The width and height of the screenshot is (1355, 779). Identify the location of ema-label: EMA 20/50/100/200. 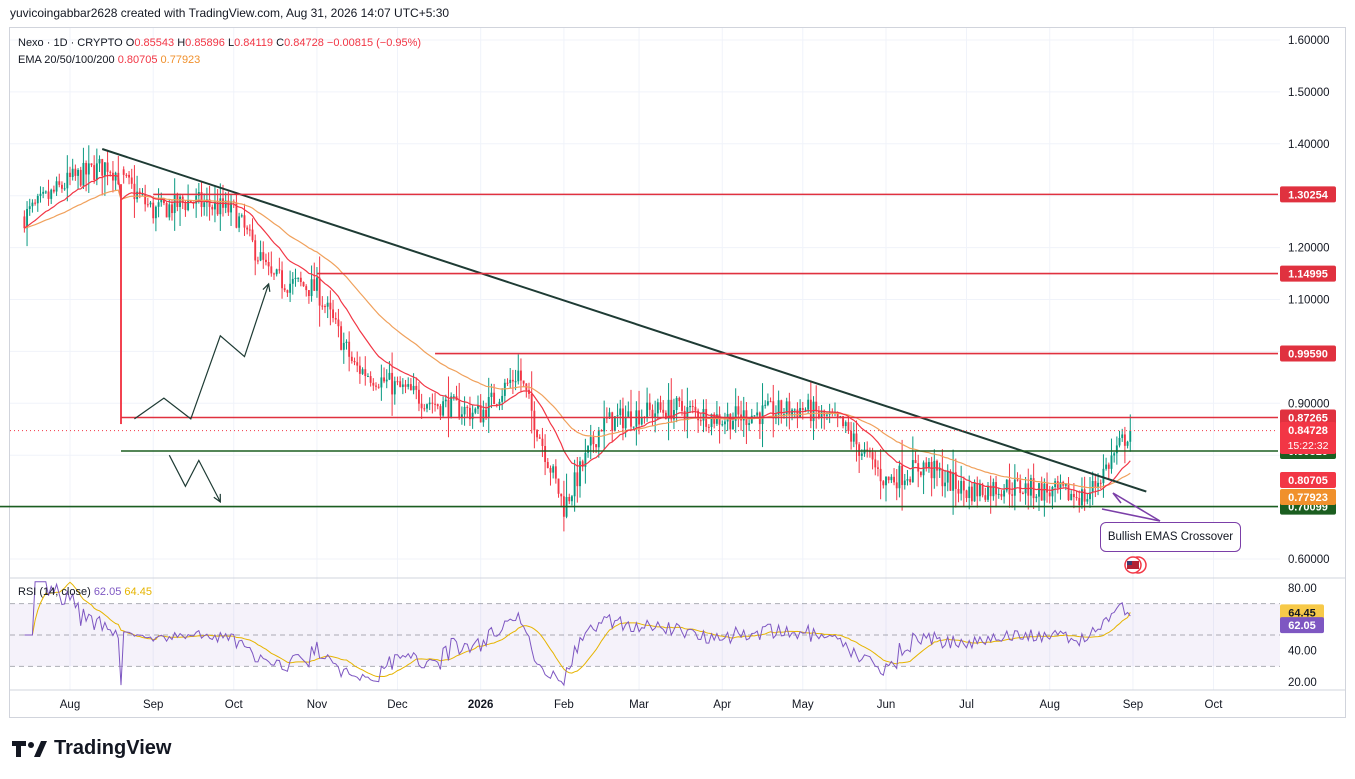
(66, 60).